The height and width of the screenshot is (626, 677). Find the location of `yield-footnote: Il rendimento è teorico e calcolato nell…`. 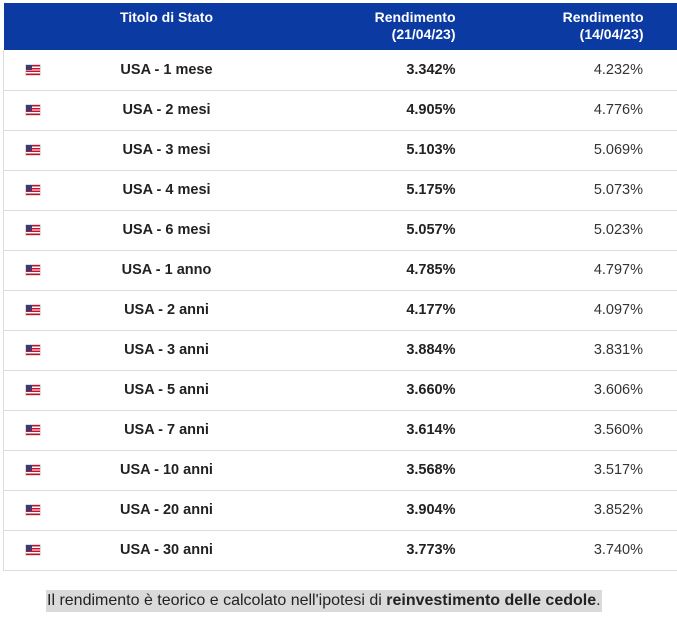

yield-footnote: Il rendimento è teorico e calcolato nell… is located at coordinates (324, 601).